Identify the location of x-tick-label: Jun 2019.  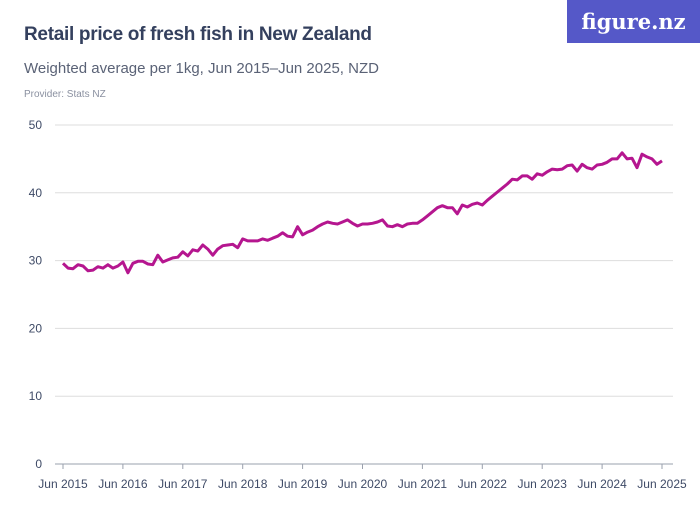
(303, 484).